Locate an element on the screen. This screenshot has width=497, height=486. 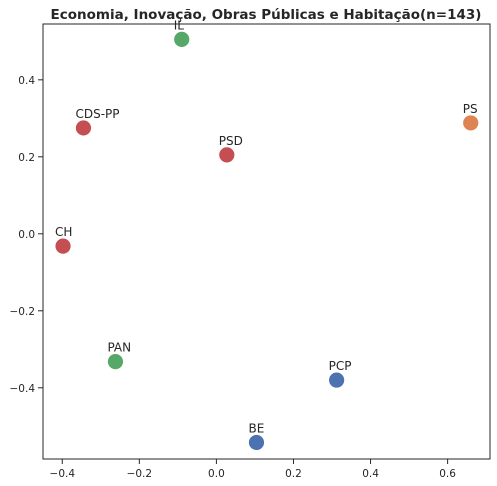
data-point-pcp is located at coordinates (337, 380).